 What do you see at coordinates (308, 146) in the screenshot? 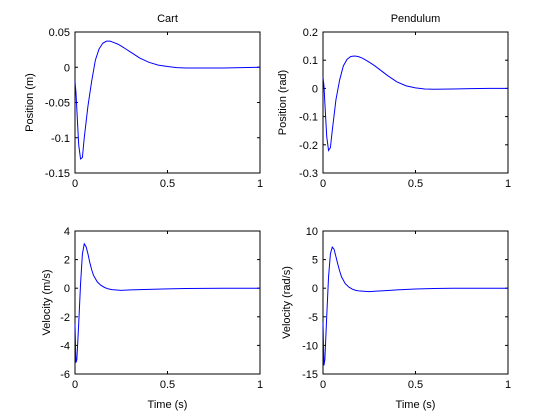
I see `y-tick-label: -0.2` at bounding box center [308, 146].